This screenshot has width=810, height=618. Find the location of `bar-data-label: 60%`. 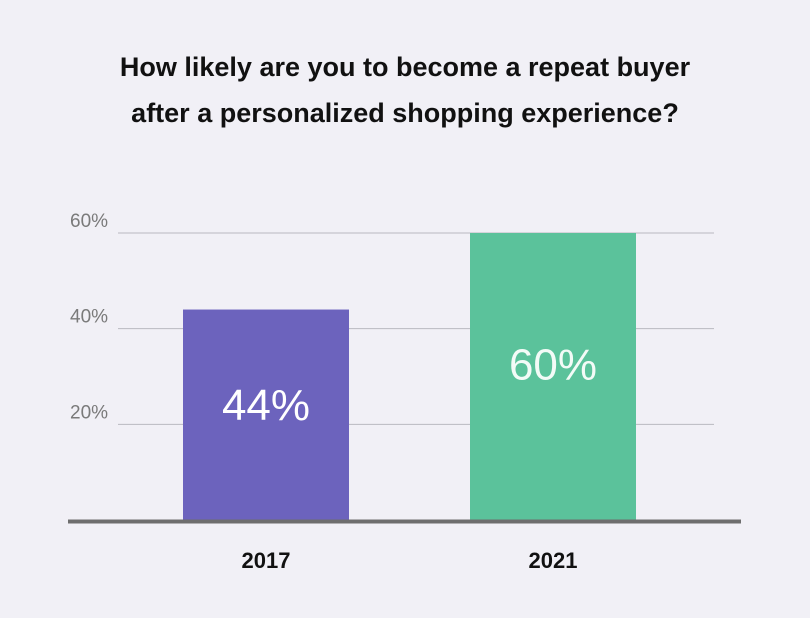

bar-data-label: 60% is located at coordinates (553, 365).